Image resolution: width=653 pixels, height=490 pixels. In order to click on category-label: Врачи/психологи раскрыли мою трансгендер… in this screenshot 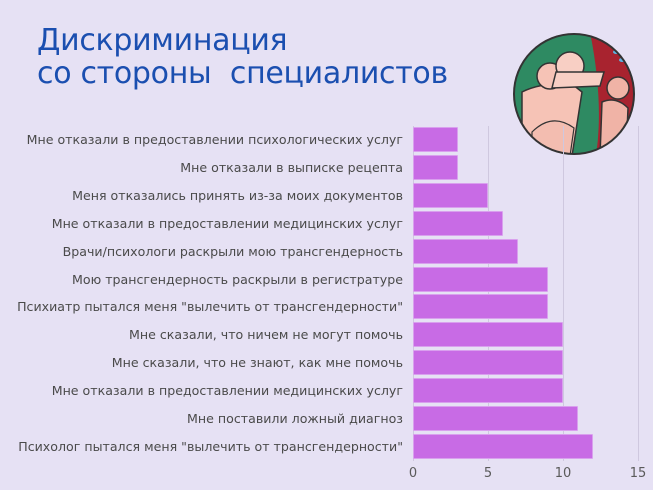, I will do `click(232, 251)`.